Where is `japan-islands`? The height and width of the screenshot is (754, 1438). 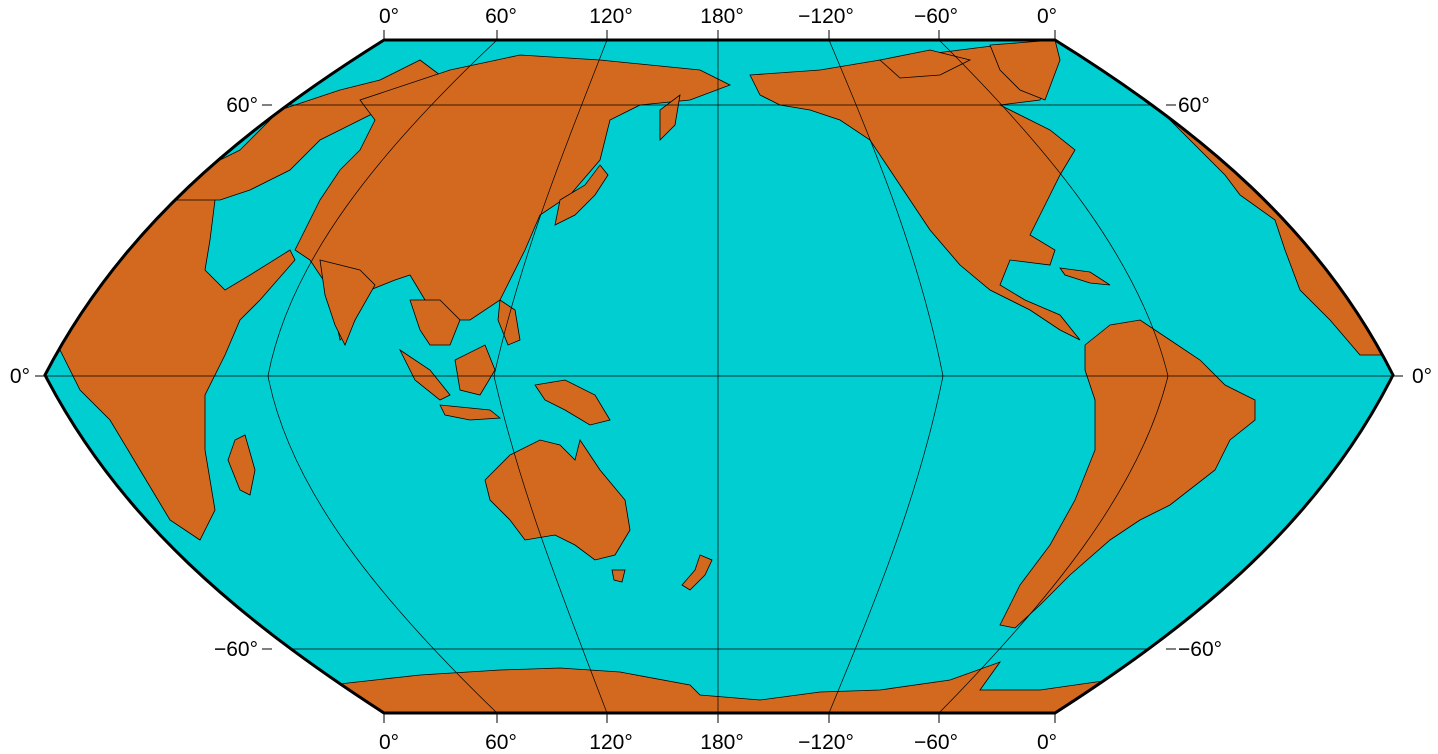 japan-islands is located at coordinates (581, 195).